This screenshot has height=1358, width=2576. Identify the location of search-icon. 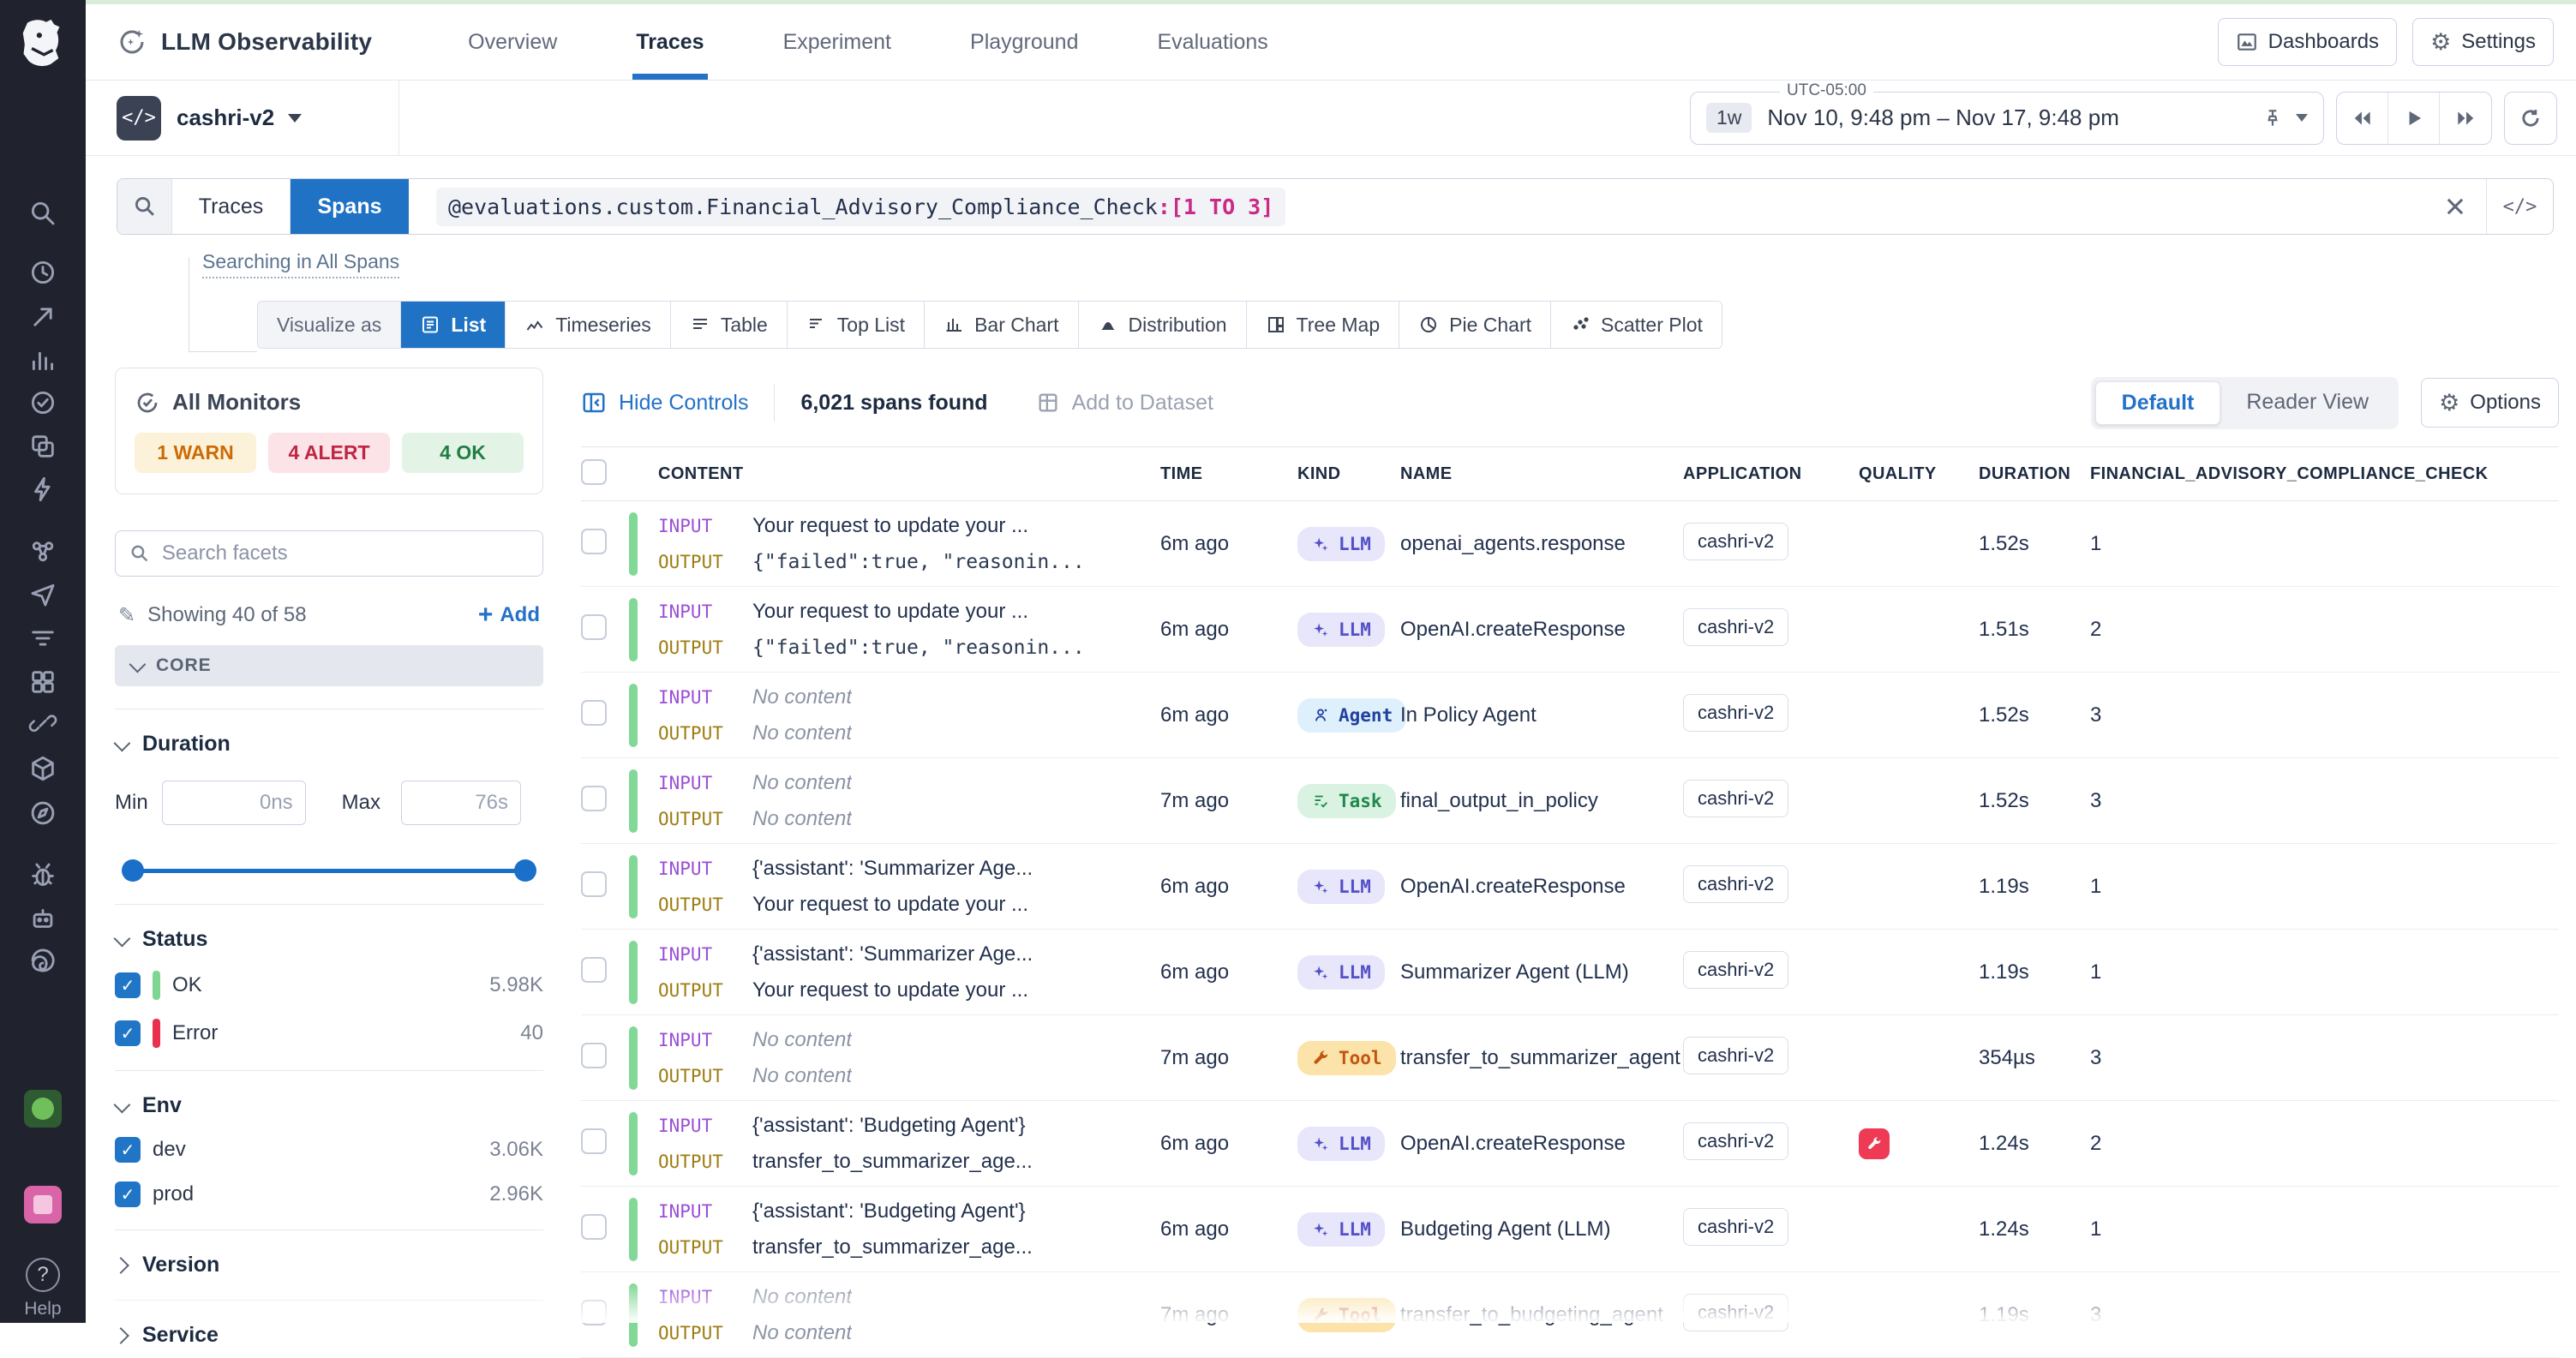
(42, 213).